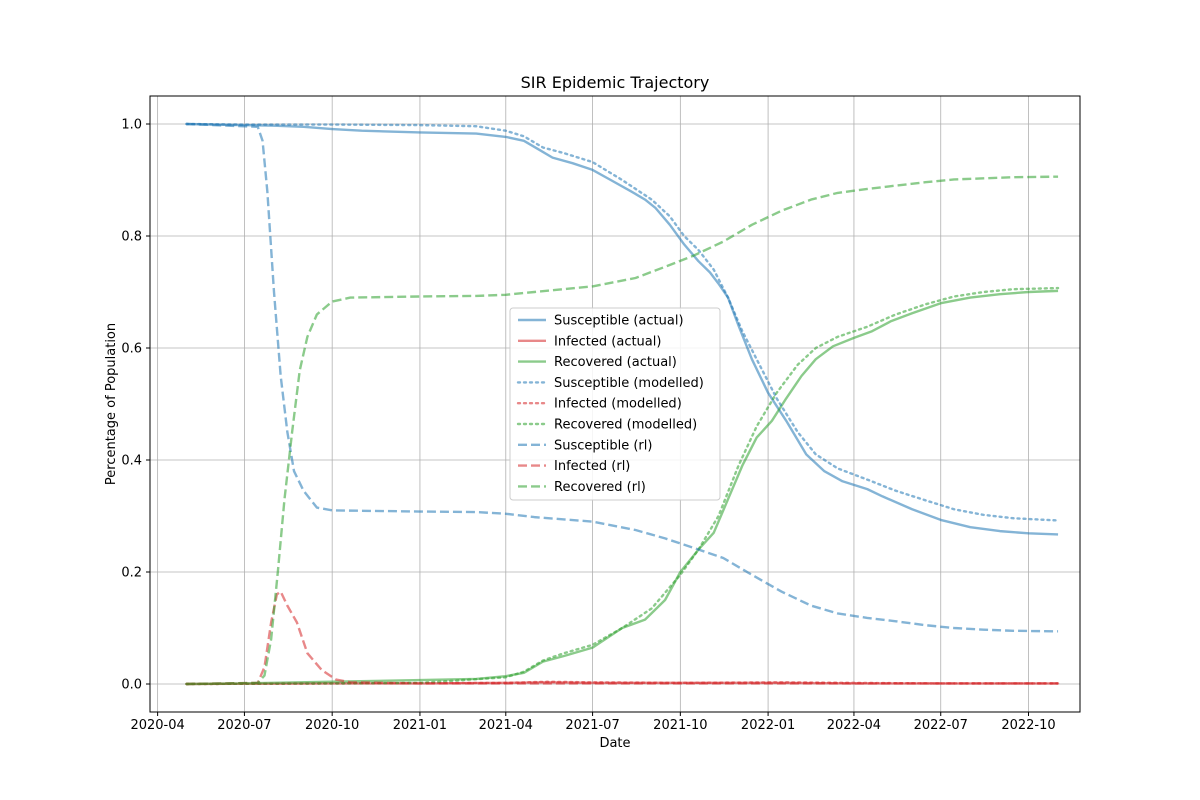  What do you see at coordinates (614, 743) in the screenshot?
I see `x-axis-label: Date` at bounding box center [614, 743].